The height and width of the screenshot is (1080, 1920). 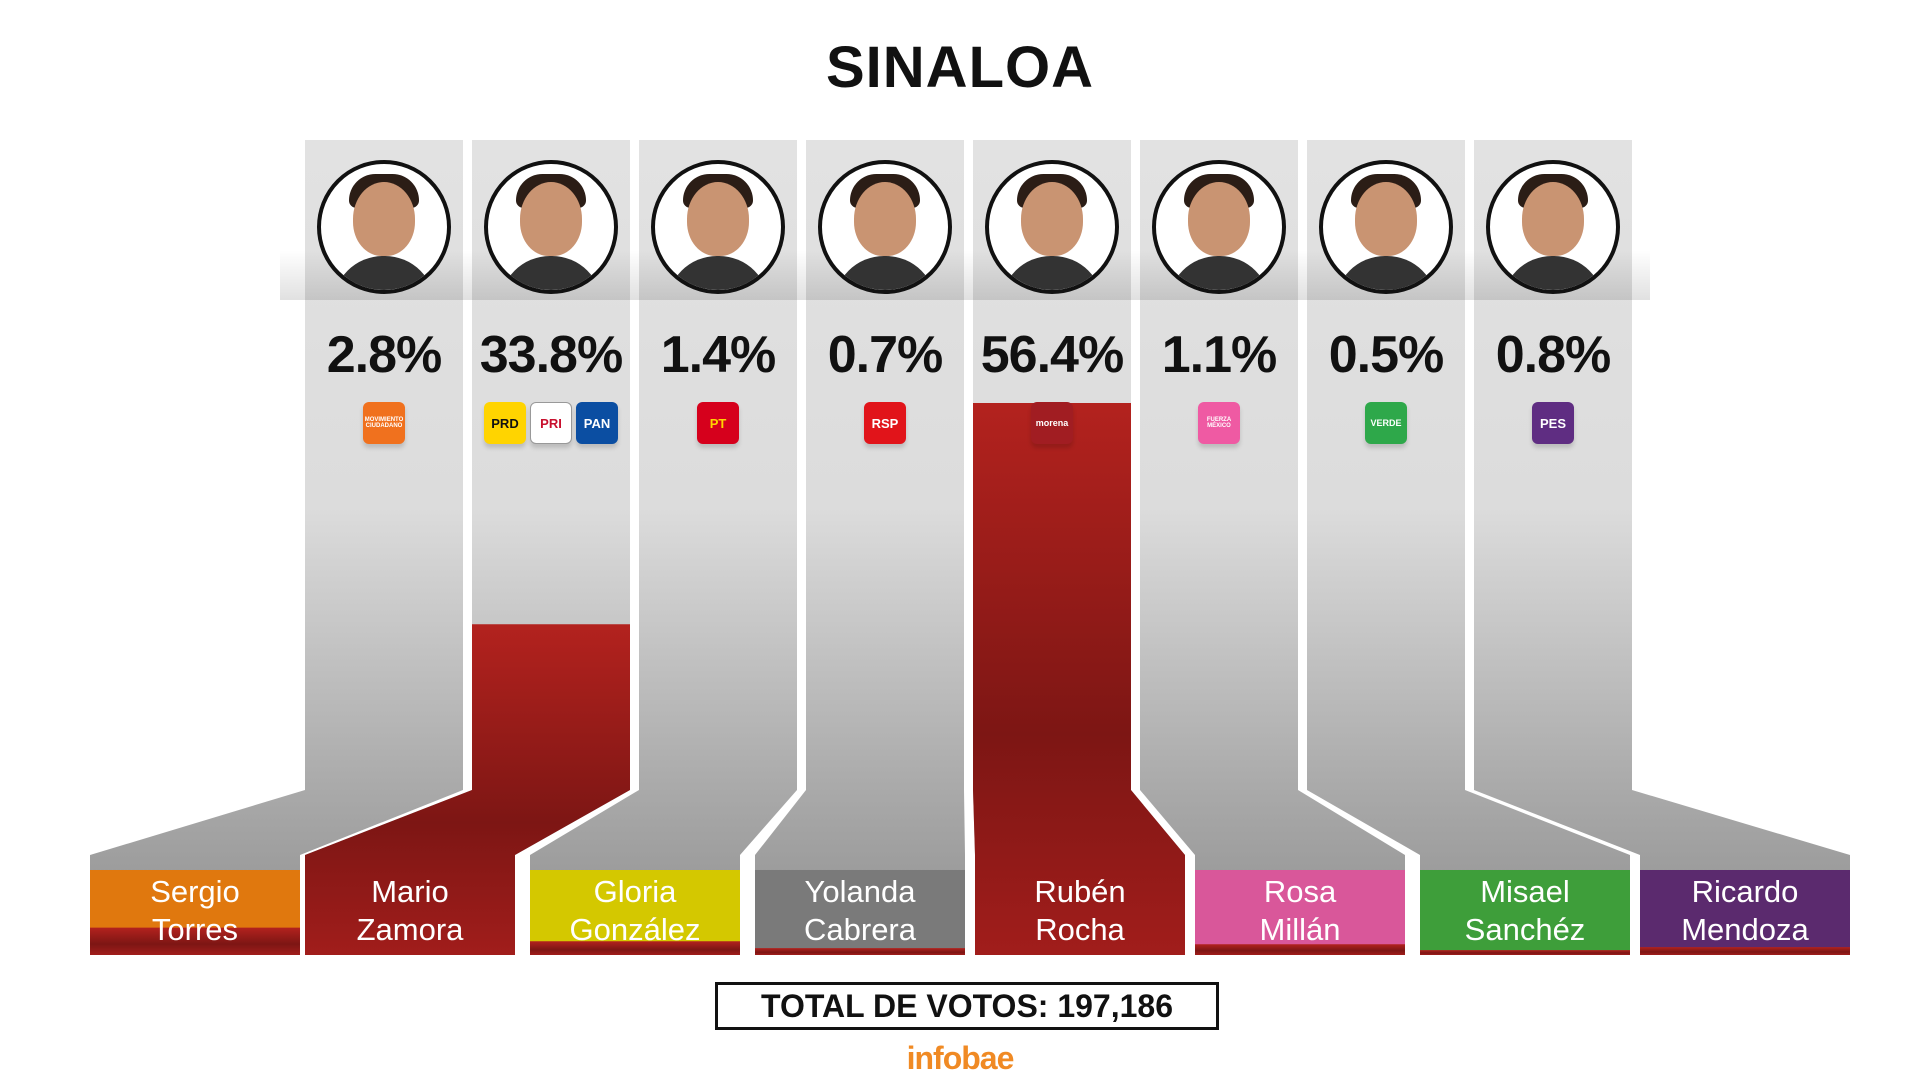 What do you see at coordinates (597, 423) in the screenshot?
I see `party-logo: PAN` at bounding box center [597, 423].